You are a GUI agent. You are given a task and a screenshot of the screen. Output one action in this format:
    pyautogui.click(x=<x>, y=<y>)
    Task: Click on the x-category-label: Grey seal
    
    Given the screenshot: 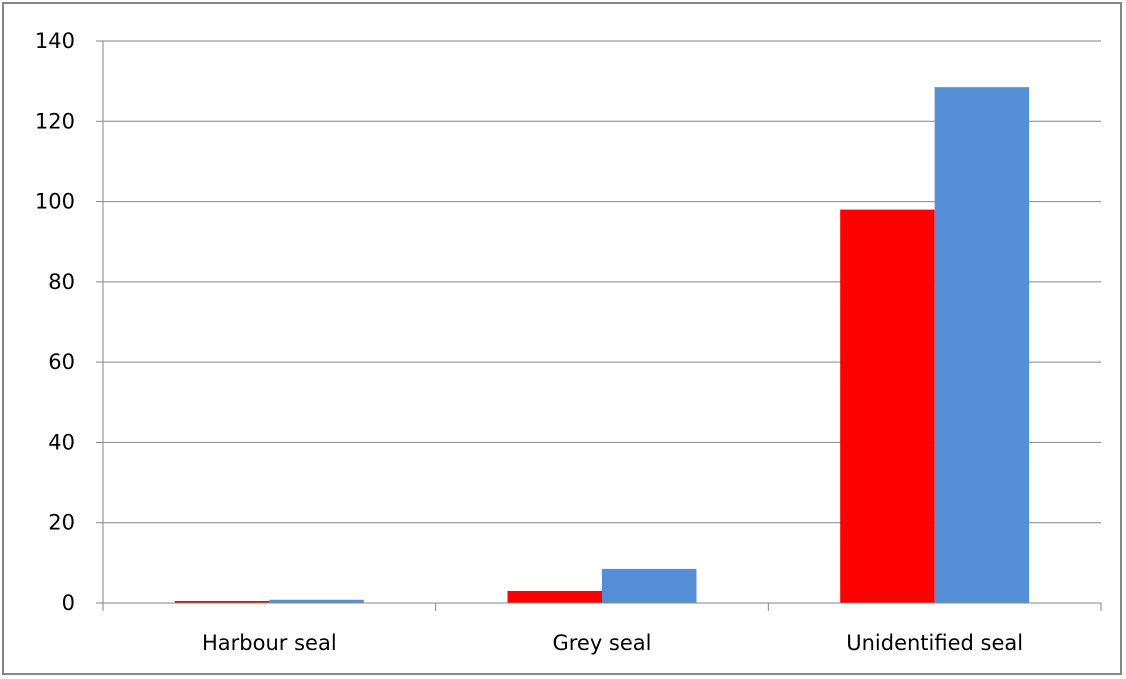 What is the action you would take?
    pyautogui.click(x=601, y=643)
    